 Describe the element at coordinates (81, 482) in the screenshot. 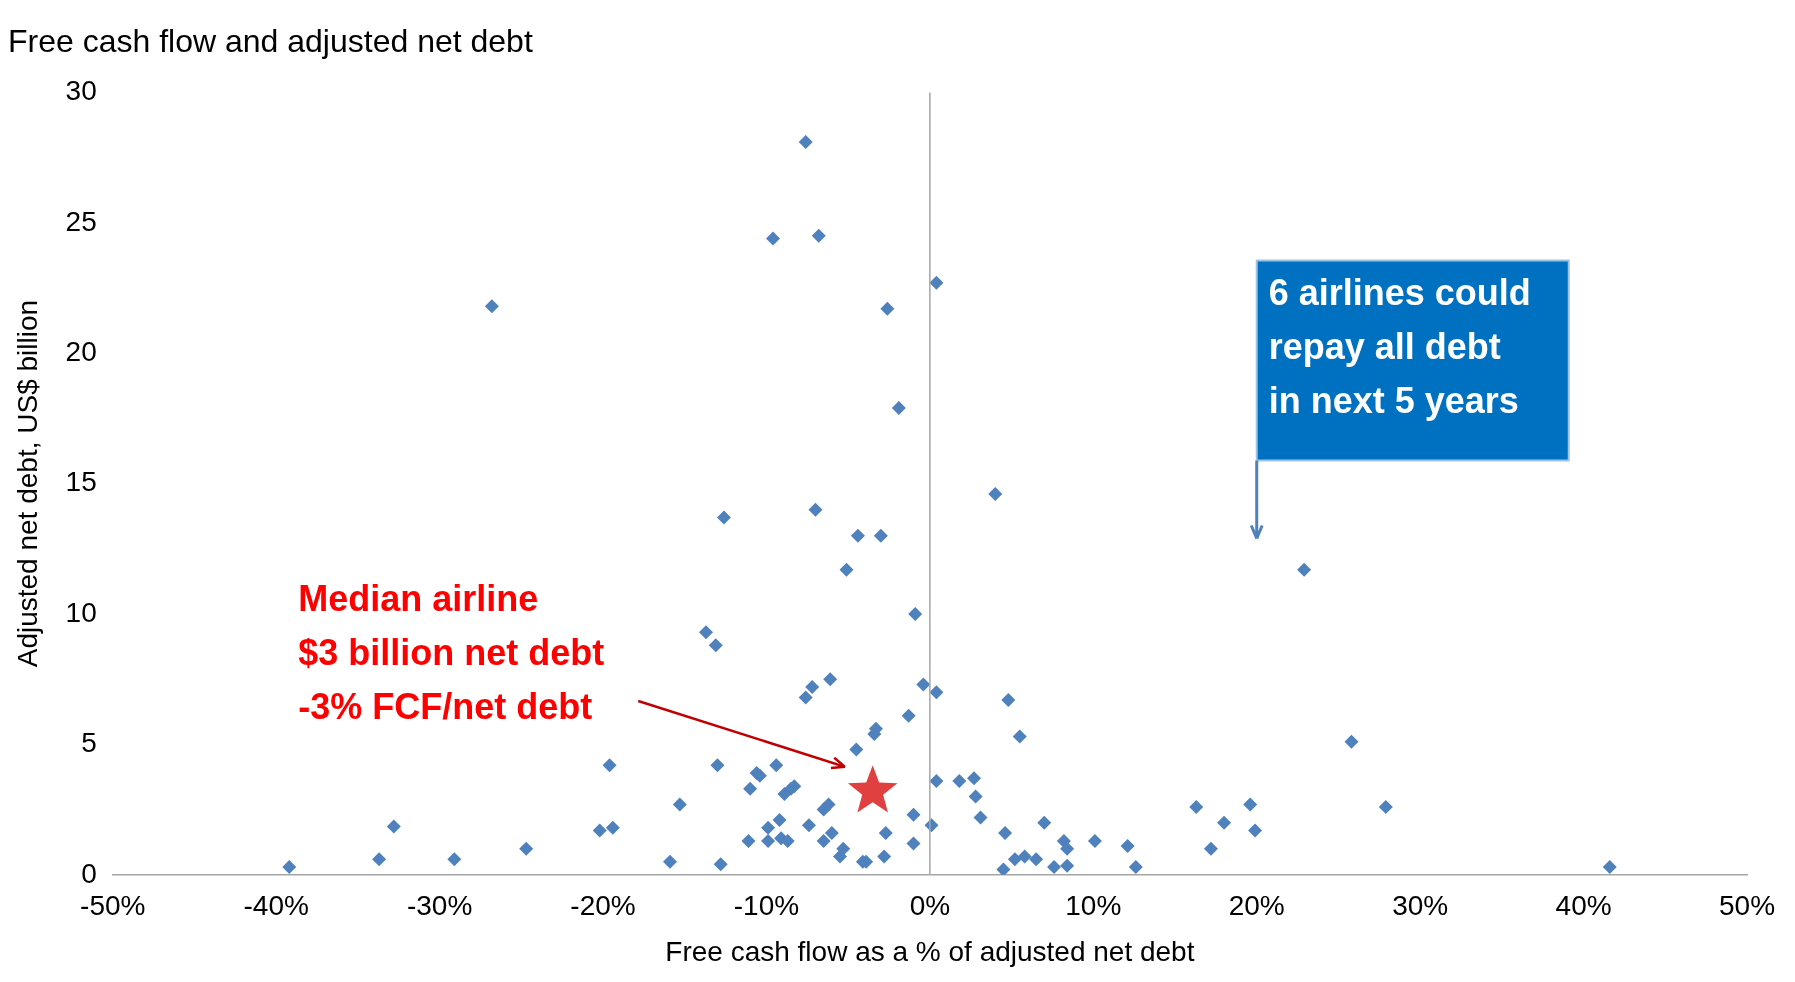

I see `y-tick-label: 15` at that location.